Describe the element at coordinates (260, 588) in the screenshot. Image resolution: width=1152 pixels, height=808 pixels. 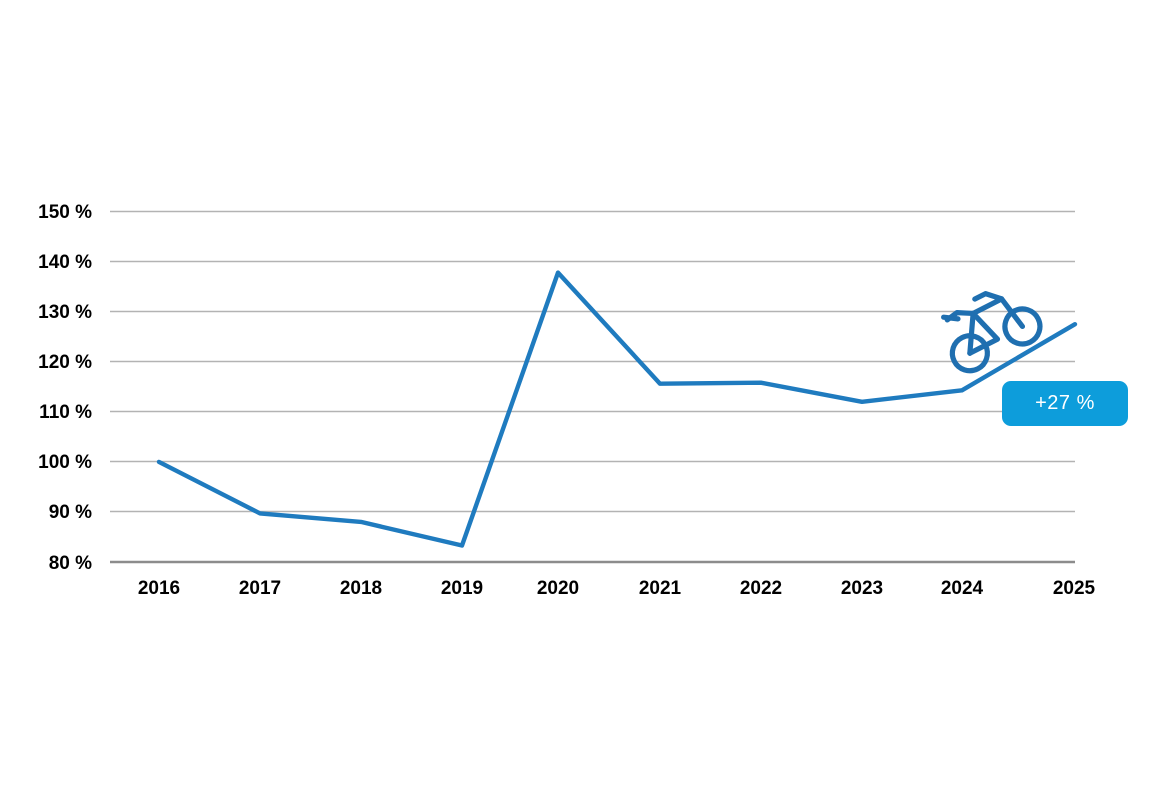
I see `x-tick-label-2017: 2017` at that location.